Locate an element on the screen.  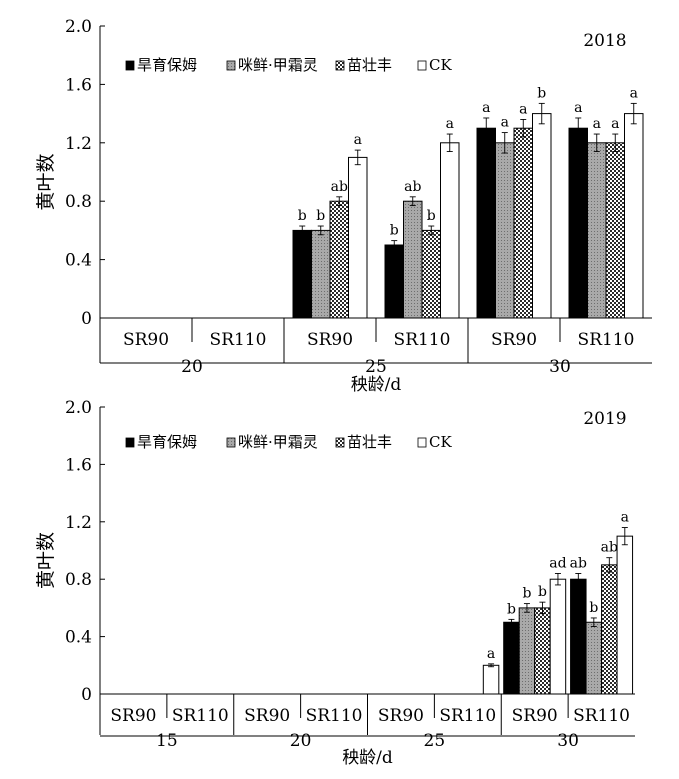
chart-title: 2019 is located at coordinates (604, 419).